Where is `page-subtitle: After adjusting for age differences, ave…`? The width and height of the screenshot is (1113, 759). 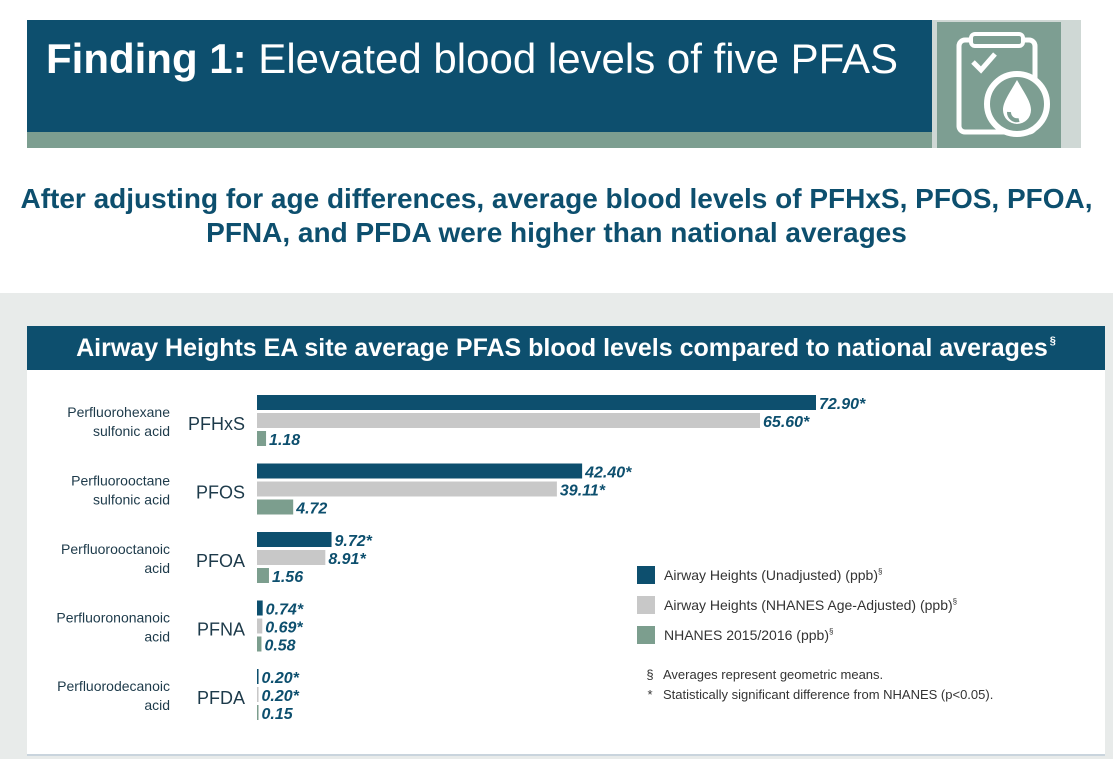
page-subtitle: After adjusting for age differences, ave… is located at coordinates (556, 215).